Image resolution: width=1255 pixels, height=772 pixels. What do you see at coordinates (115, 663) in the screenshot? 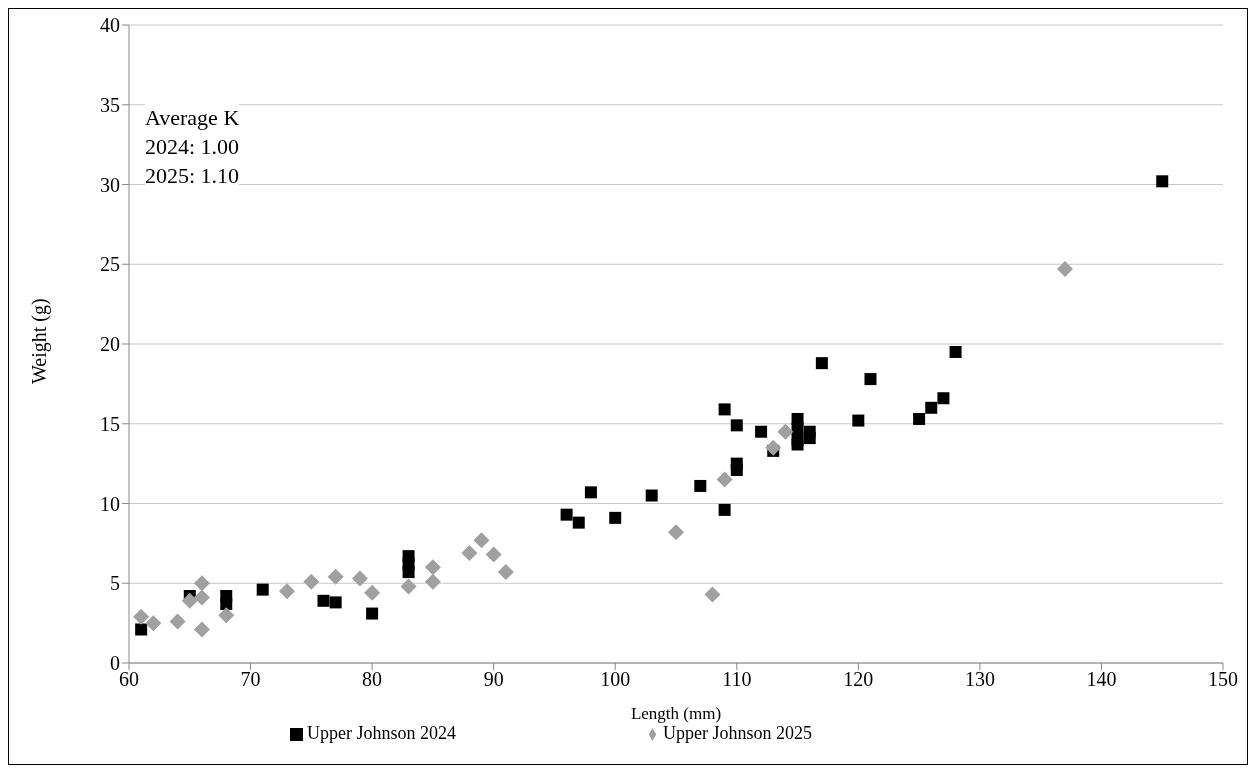
I see `y-tick-label: 0` at bounding box center [115, 663].